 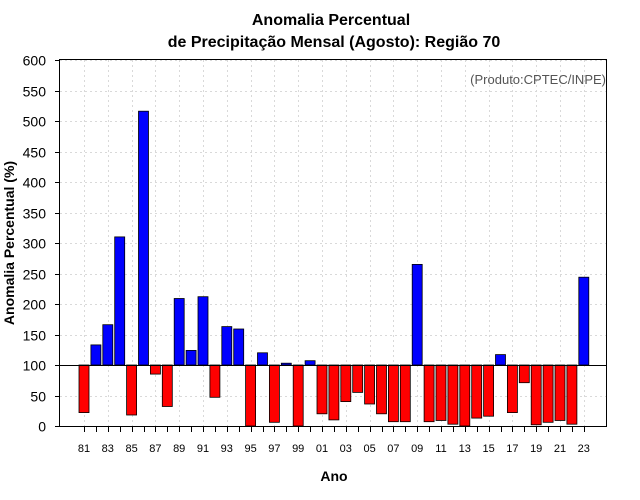 What do you see at coordinates (108, 449) in the screenshot?
I see `x-tick-label: 83` at bounding box center [108, 449].